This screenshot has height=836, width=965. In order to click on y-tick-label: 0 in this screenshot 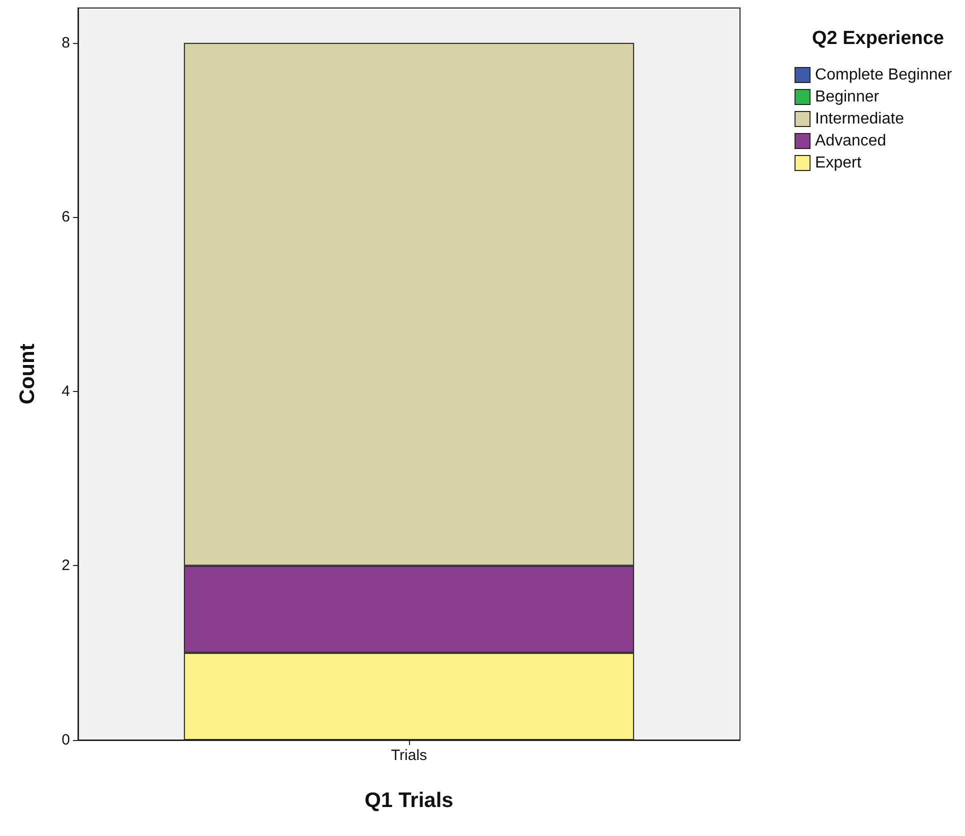, I will do `click(66, 740)`.